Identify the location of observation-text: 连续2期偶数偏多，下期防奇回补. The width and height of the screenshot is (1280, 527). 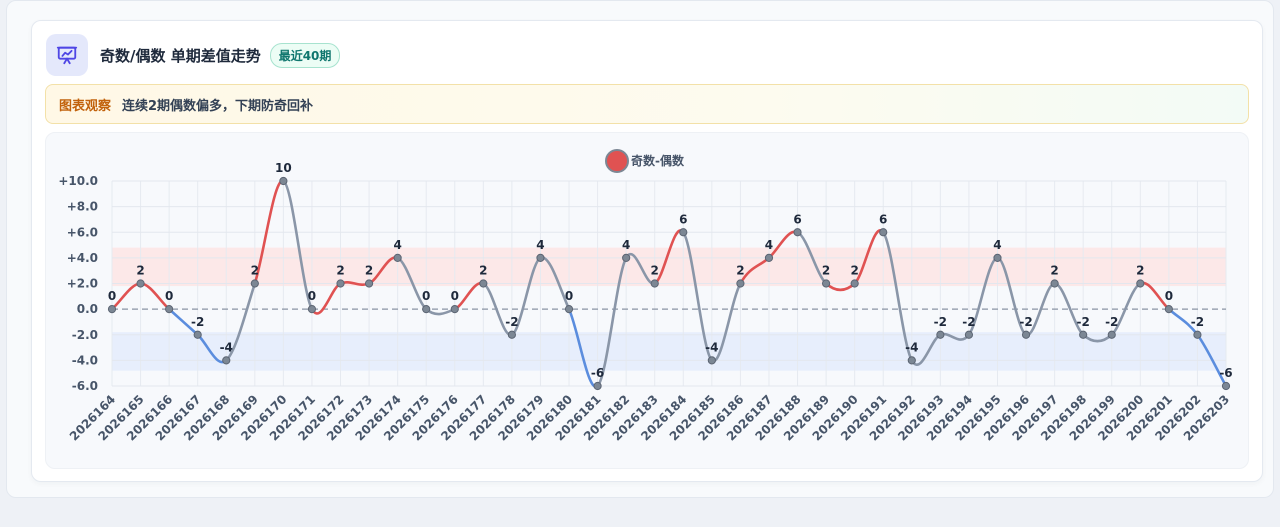
(218, 106).